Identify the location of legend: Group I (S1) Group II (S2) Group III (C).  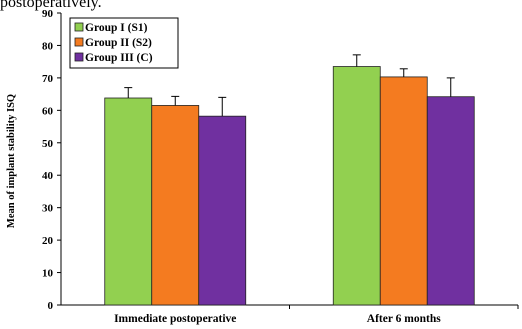
(124, 43).